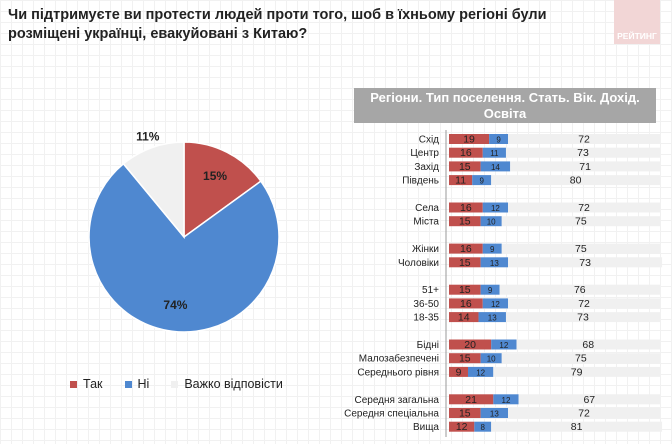 This screenshot has width=672, height=444. I want to click on bar-value: 10, so click(491, 222).